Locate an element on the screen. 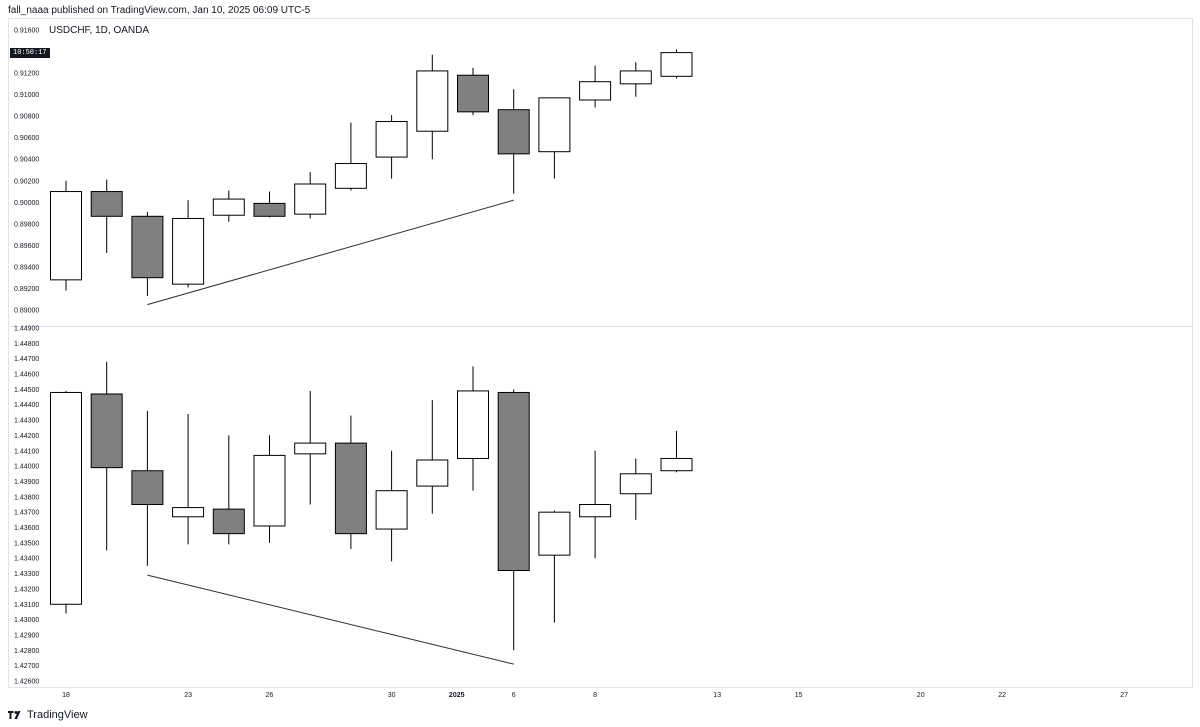 Image resolution: width=1200 pixels, height=727 pixels. y-tick-label: 1.44000 is located at coordinates (26, 467).